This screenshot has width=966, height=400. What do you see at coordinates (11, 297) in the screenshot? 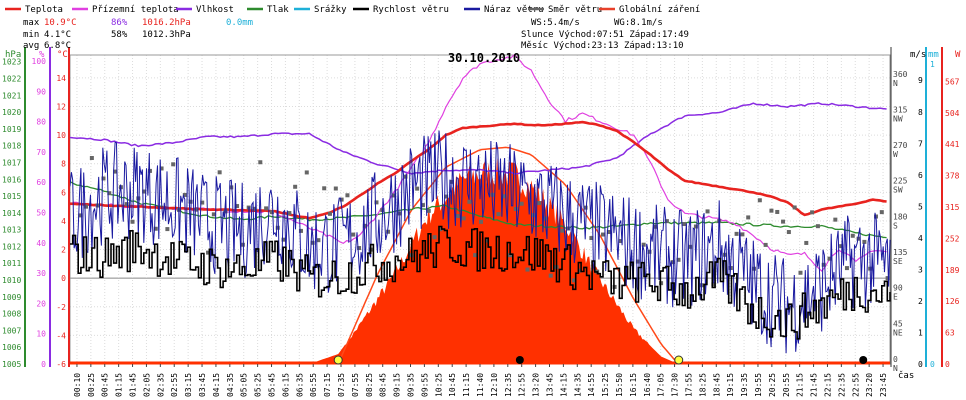
I see `hpa-tick-label: 1009` at bounding box center [11, 297].